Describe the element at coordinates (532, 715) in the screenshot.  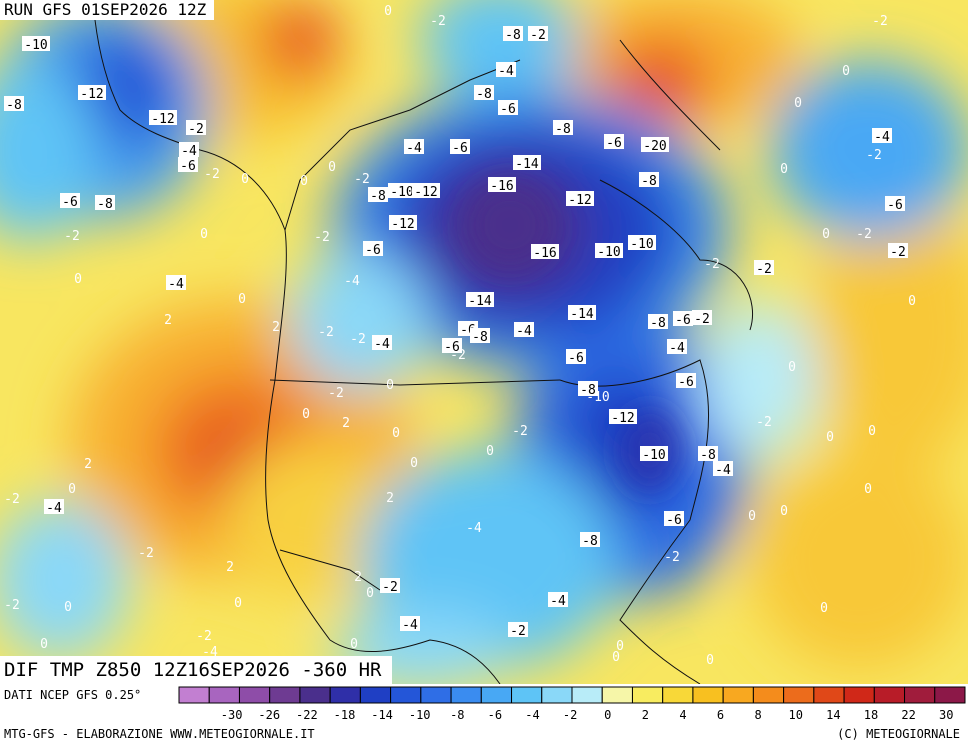
I see `color-scale-tick-label: -4` at that location.